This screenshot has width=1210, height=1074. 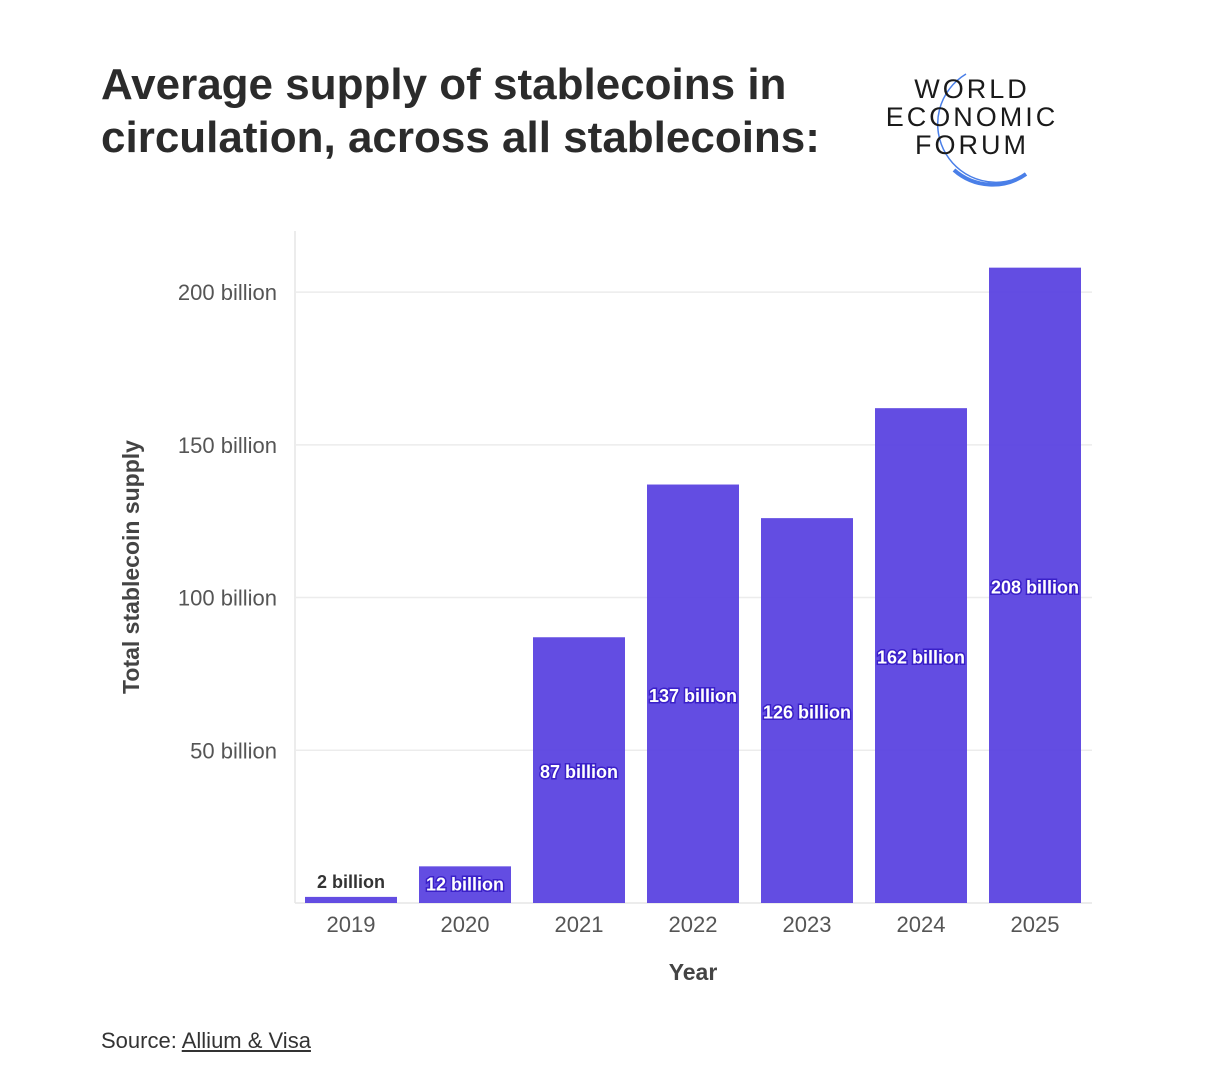 I want to click on data-label: 2 billion, so click(x=351, y=882).